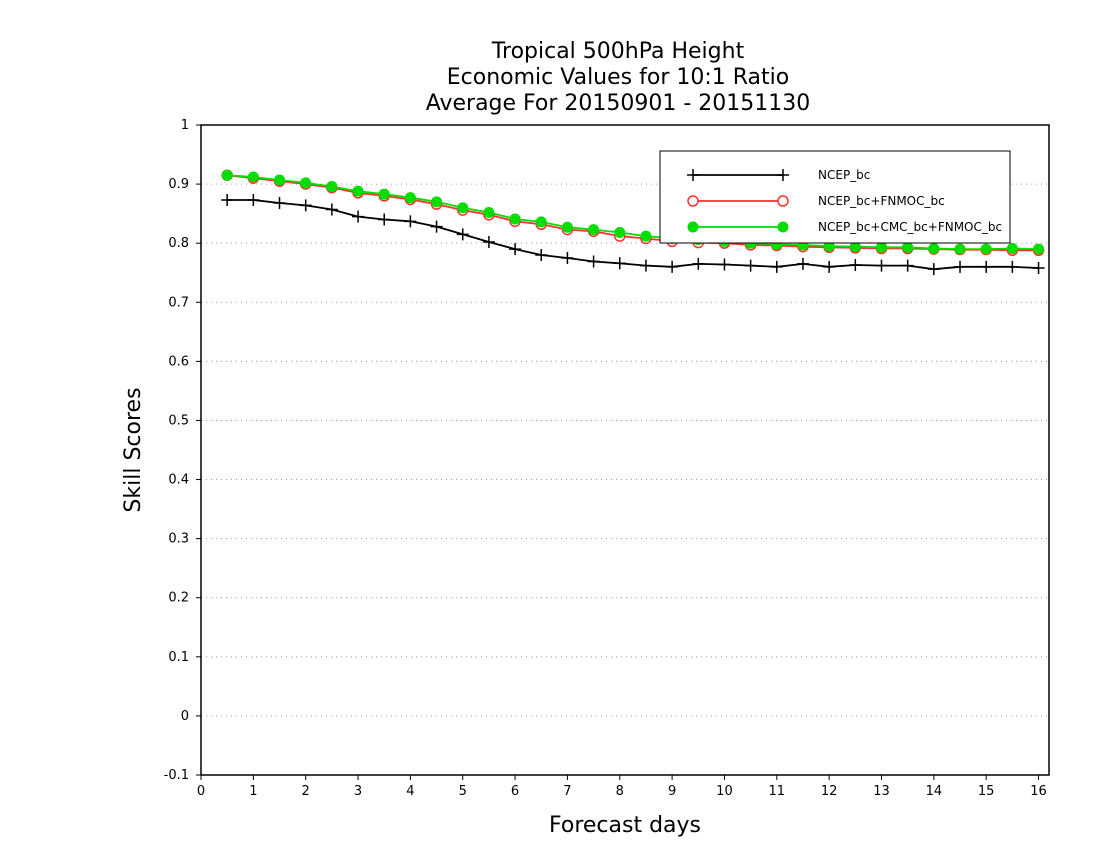 The height and width of the screenshot is (850, 1100). What do you see at coordinates (881, 201) in the screenshot?
I see `legend-label: NCEP_bc+FNMOC_bc` at bounding box center [881, 201].